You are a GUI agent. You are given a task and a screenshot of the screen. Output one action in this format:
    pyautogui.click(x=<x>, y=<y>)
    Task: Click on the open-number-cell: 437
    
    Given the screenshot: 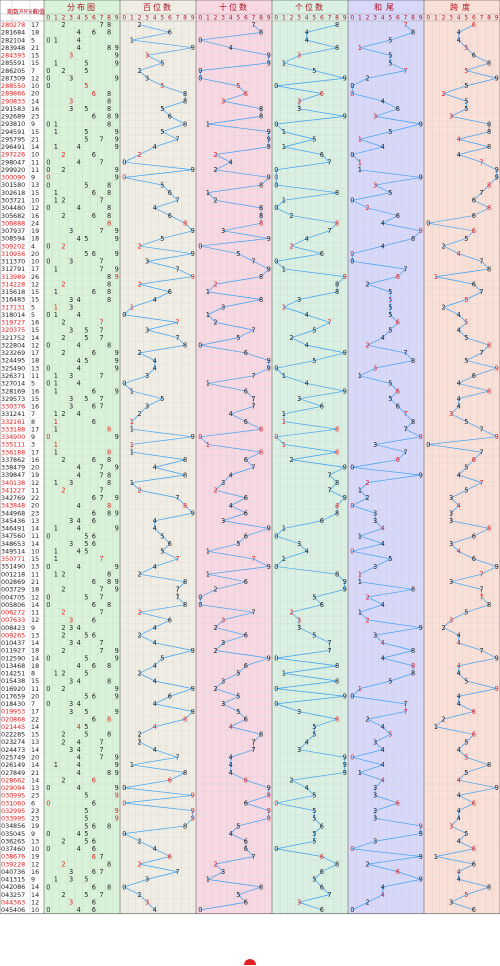 What is the action you would take?
    pyautogui.click(x=19, y=643)
    